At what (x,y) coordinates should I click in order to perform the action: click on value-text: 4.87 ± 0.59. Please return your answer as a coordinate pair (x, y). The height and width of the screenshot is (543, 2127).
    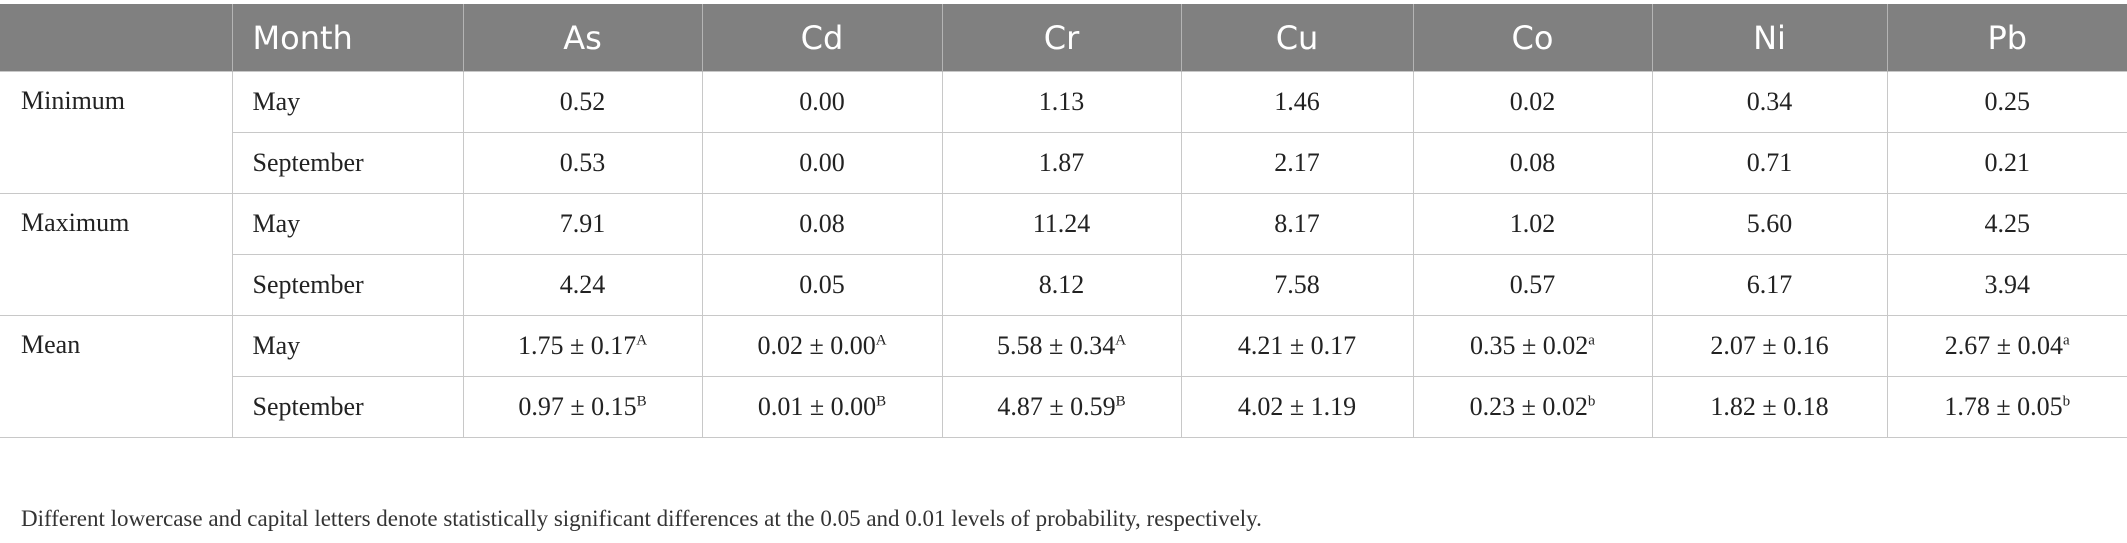
    Looking at the image, I should click on (1056, 406).